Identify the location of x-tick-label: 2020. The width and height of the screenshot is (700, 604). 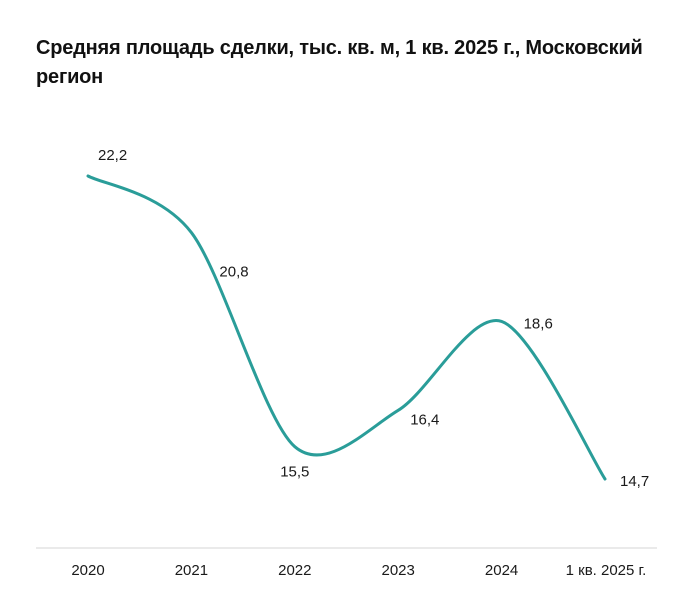
(87, 570).